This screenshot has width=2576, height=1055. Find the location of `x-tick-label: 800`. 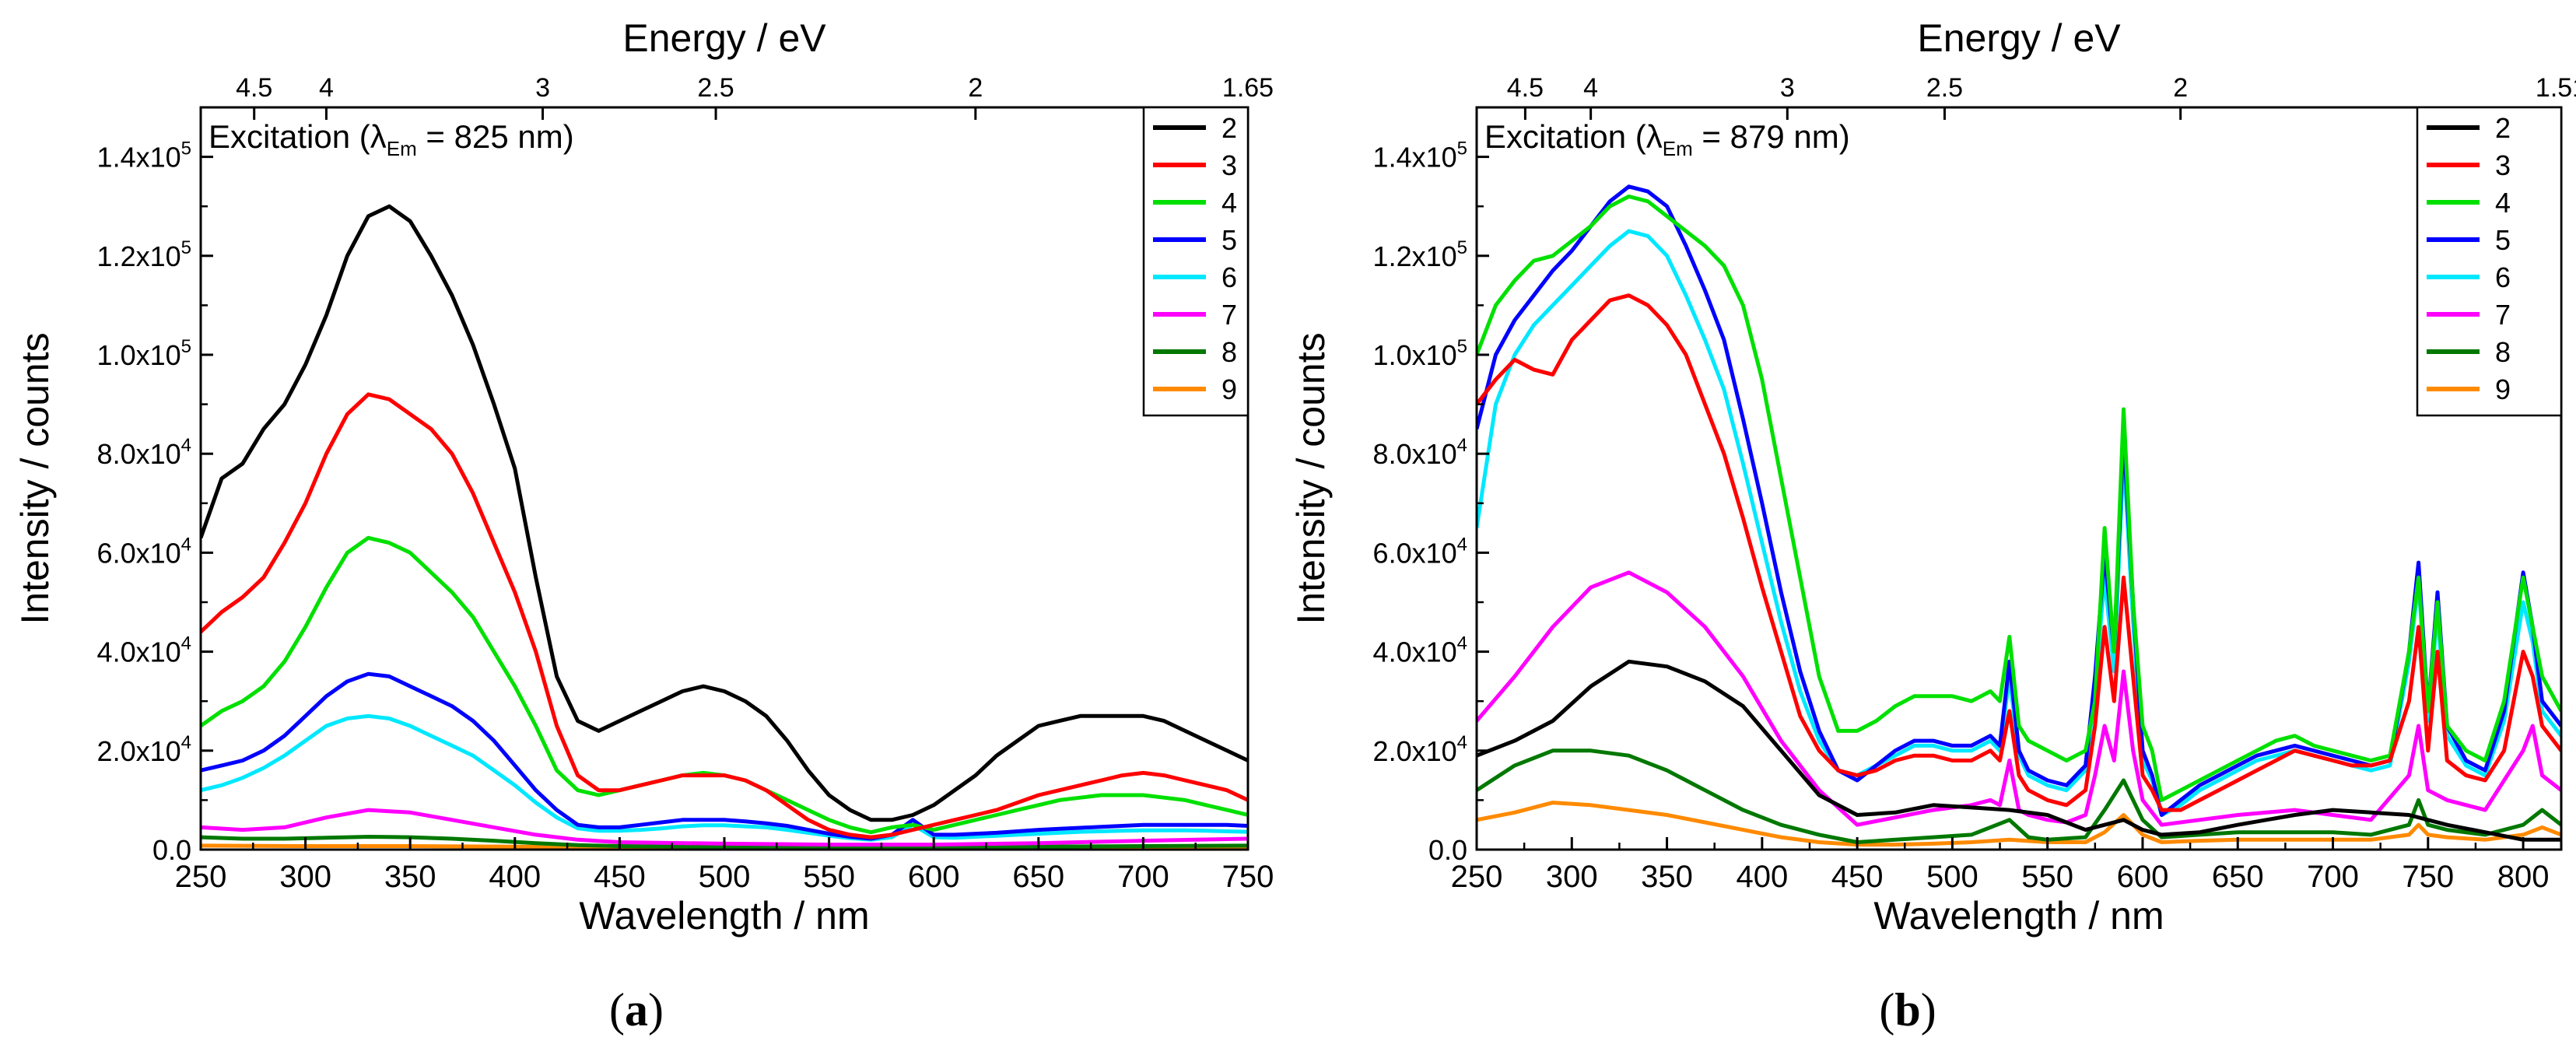

x-tick-label: 800 is located at coordinates (2523, 877).